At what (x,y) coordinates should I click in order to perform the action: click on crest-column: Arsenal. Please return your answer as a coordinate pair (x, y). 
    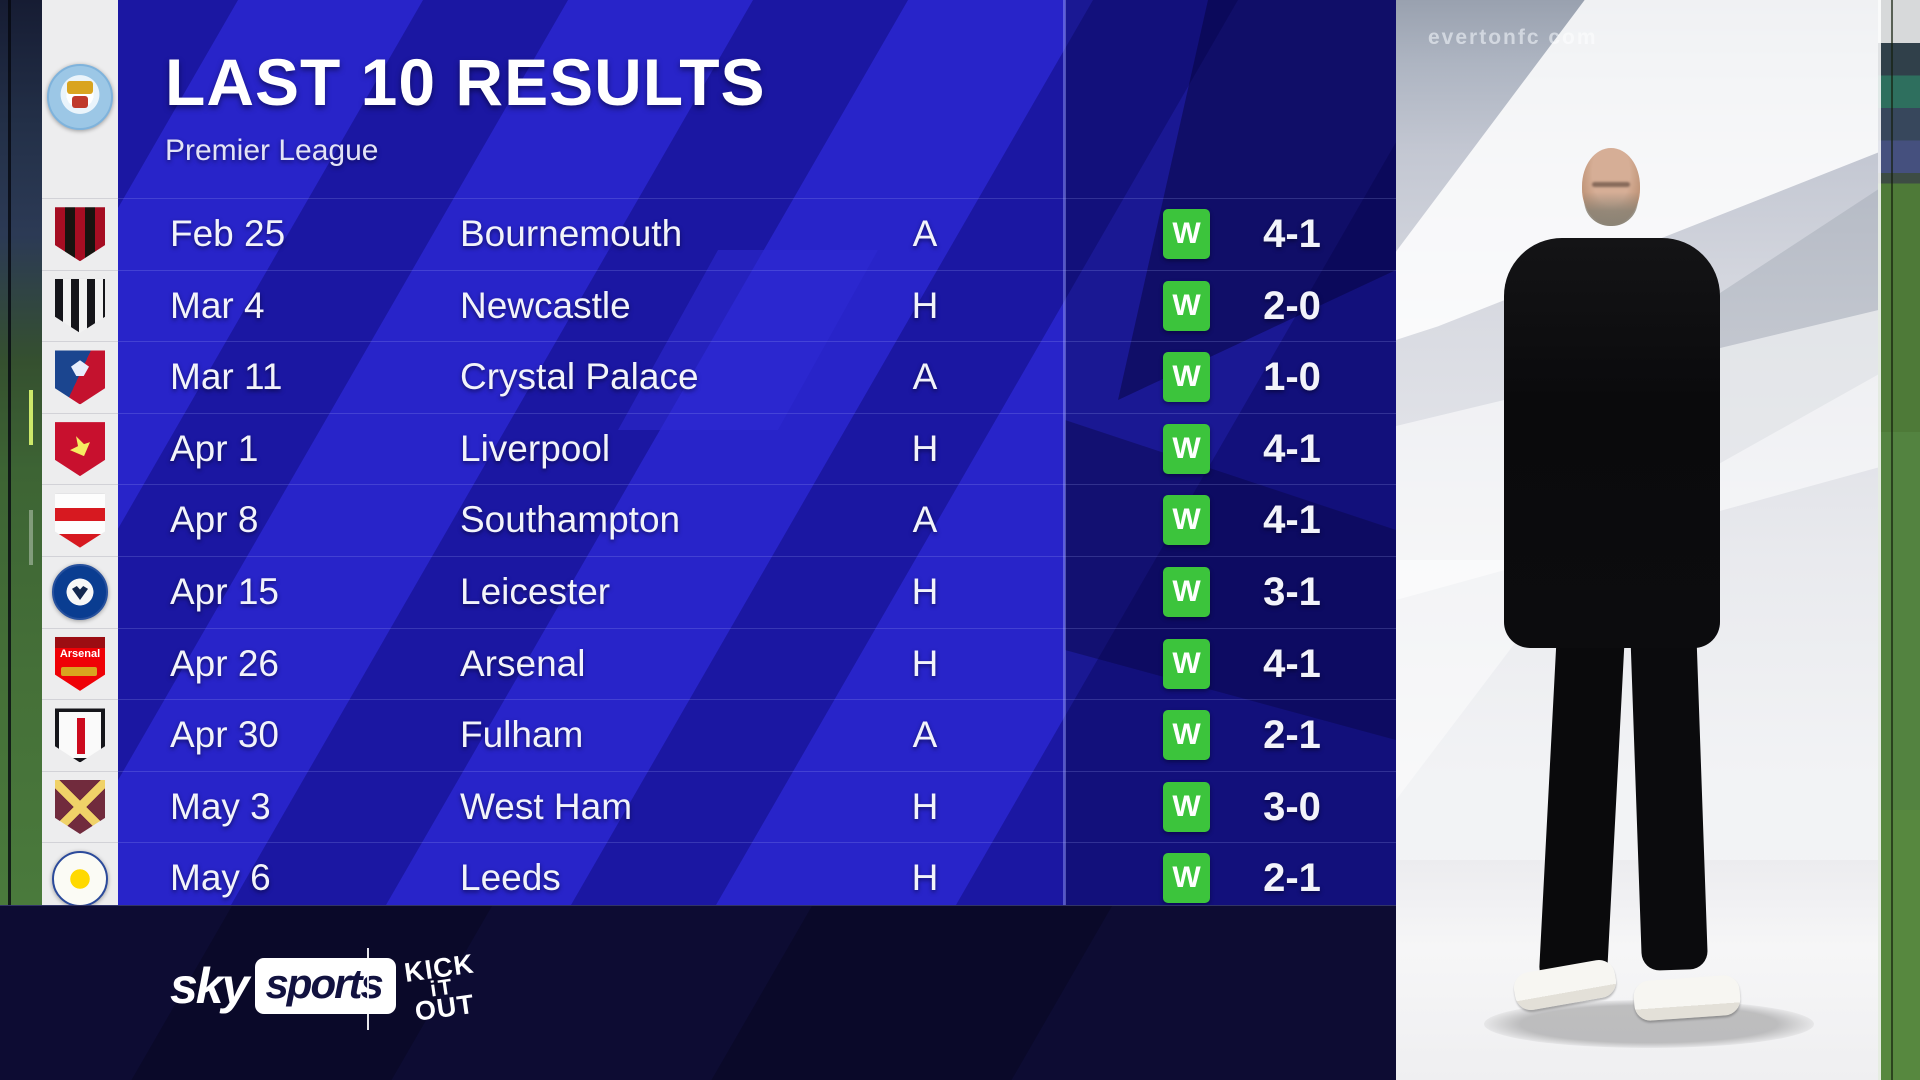
    Looking at the image, I should click on (80, 453).